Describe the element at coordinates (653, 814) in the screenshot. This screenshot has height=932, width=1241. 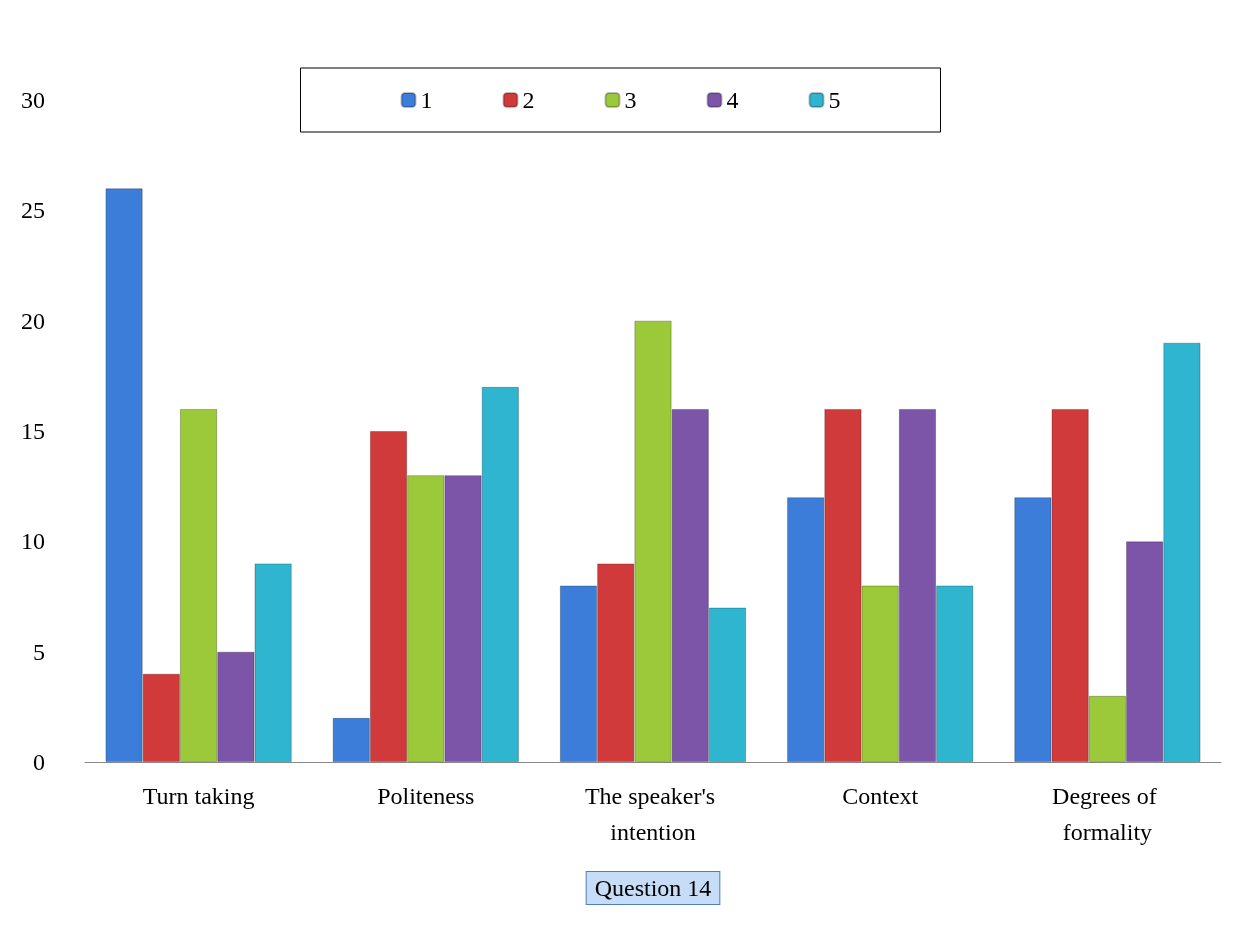
I see `x-tick-label: The speaker's intention` at that location.